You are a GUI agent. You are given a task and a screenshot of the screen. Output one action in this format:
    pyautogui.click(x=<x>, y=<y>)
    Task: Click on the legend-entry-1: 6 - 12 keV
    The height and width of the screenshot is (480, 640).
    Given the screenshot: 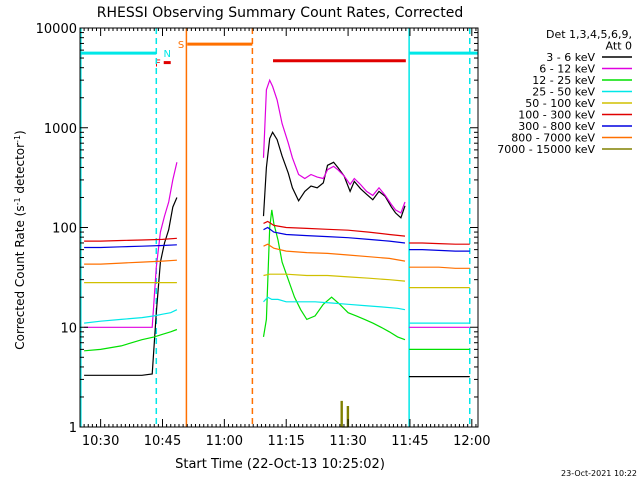 What is the action you would take?
    pyautogui.click(x=567, y=69)
    